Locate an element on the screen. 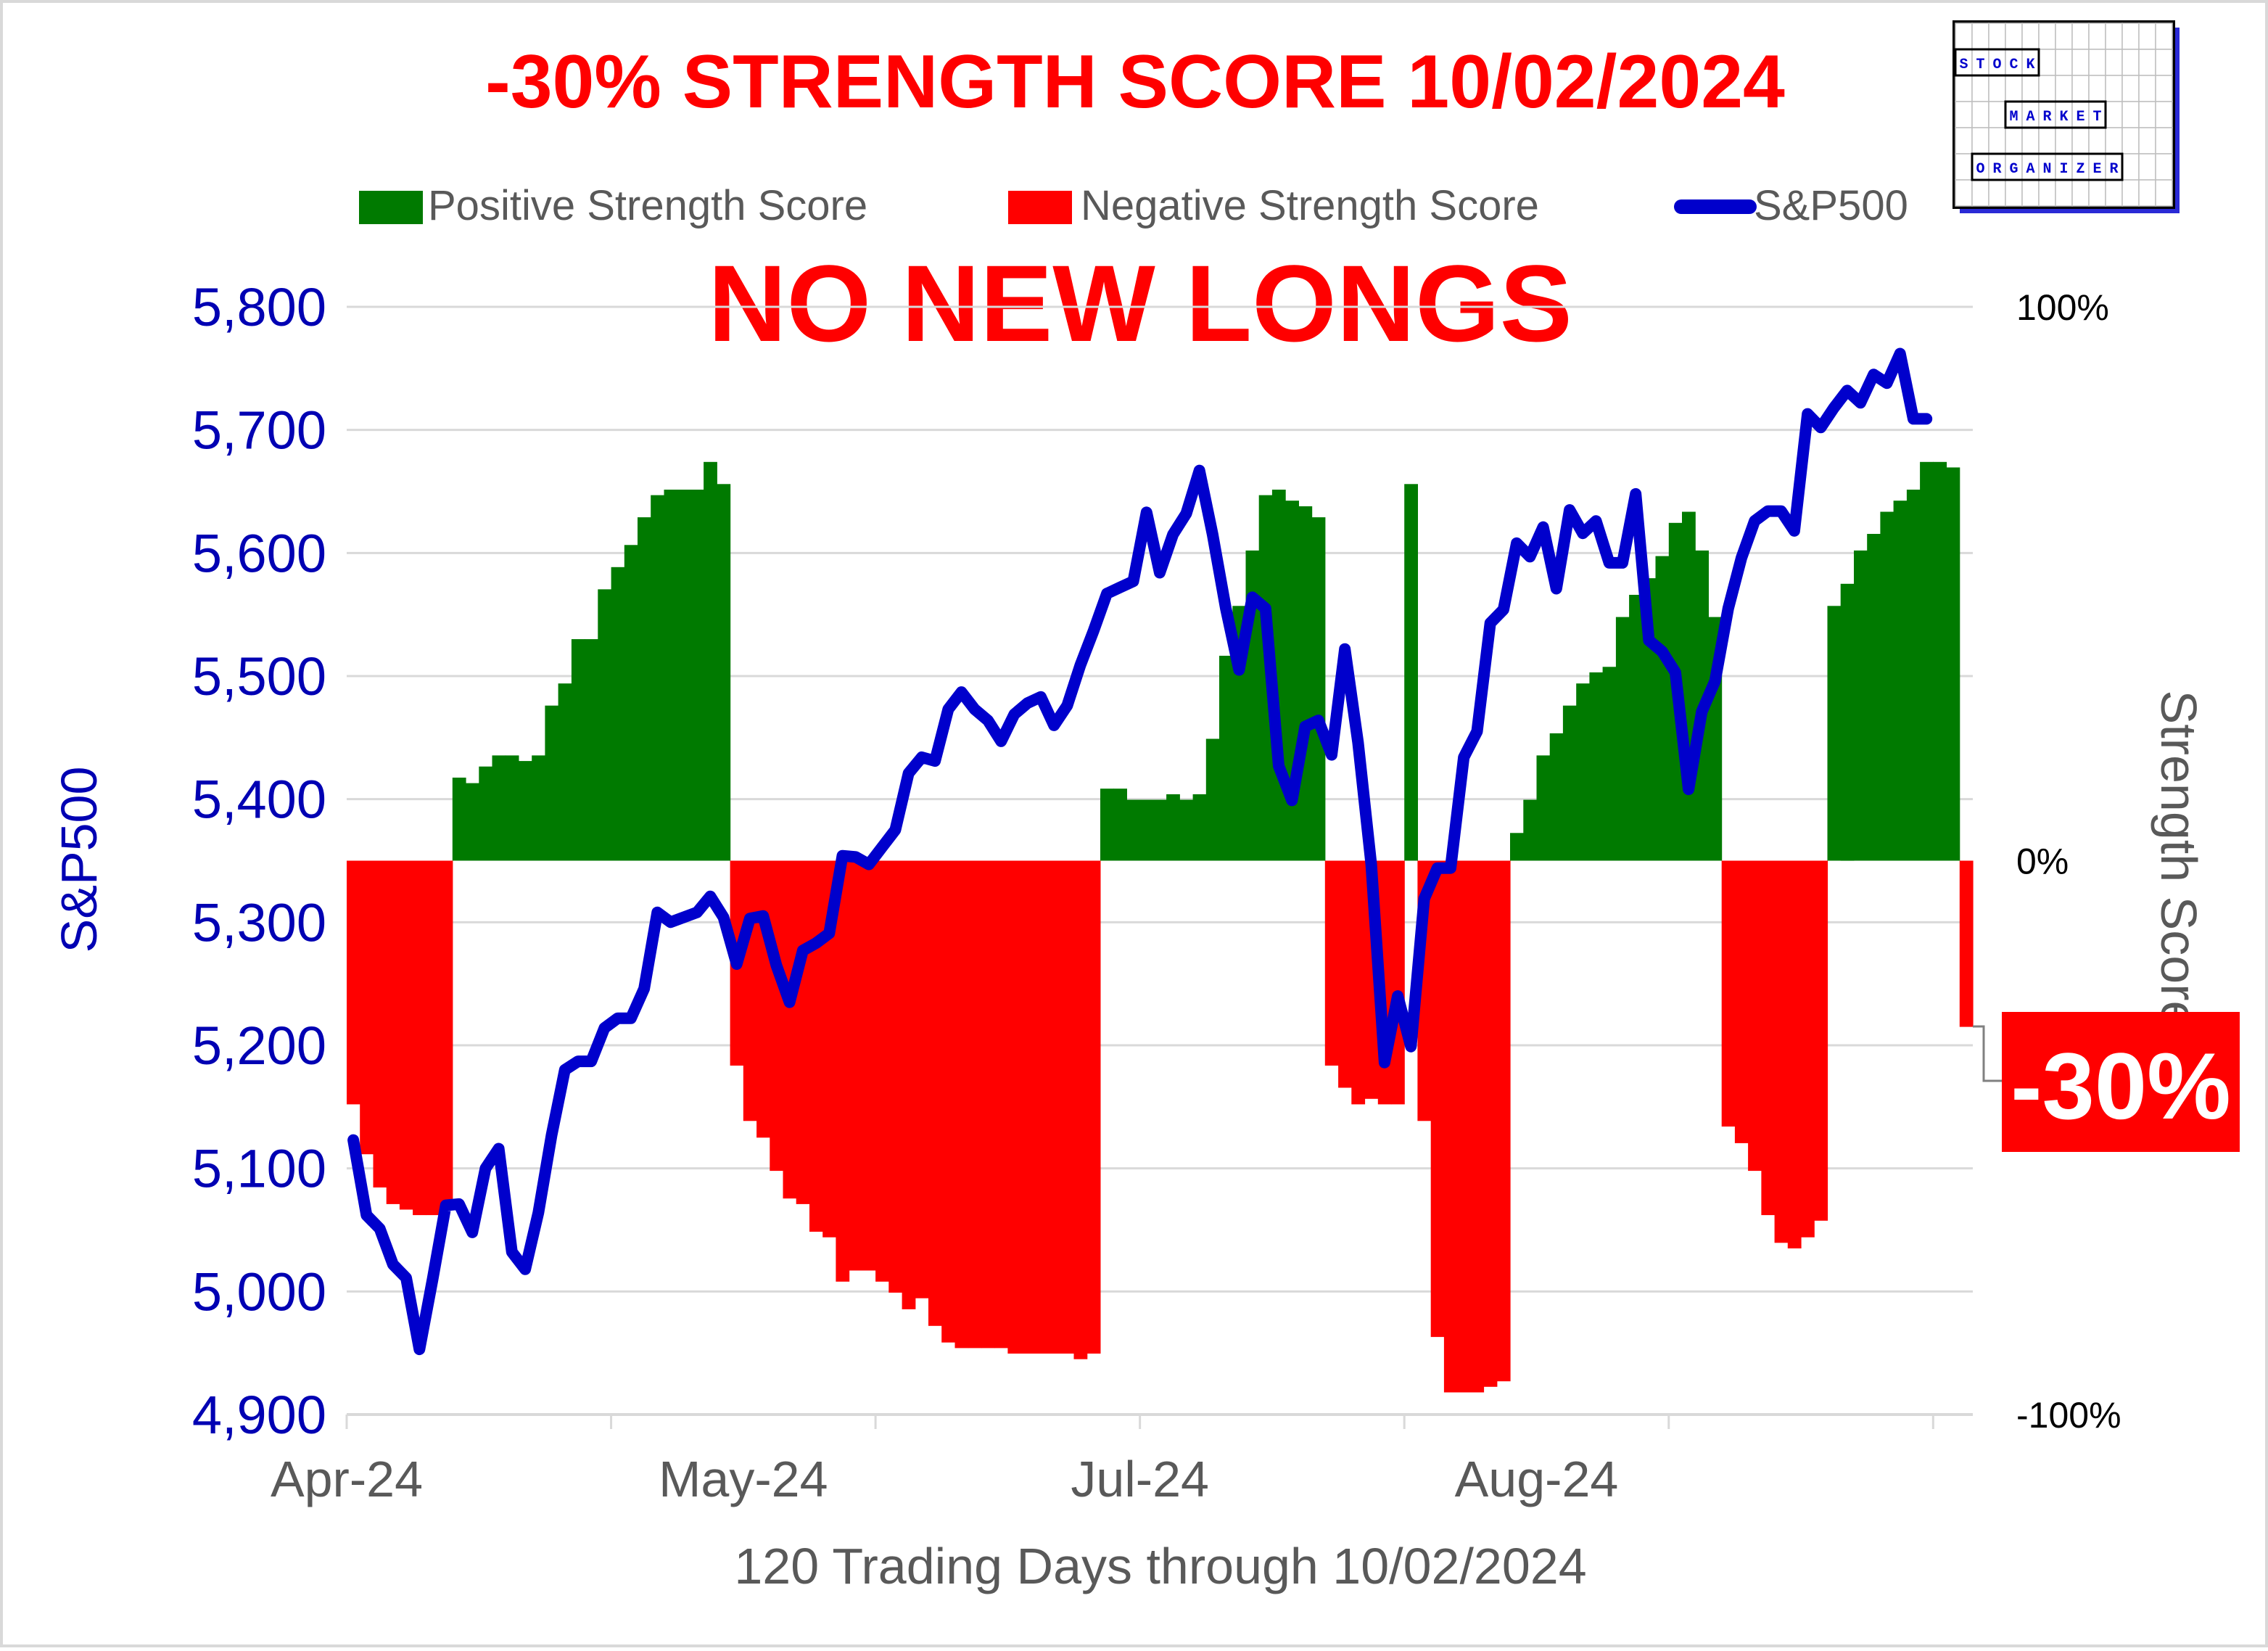  left-tick-label: 5,200 is located at coordinates (259, 1046).